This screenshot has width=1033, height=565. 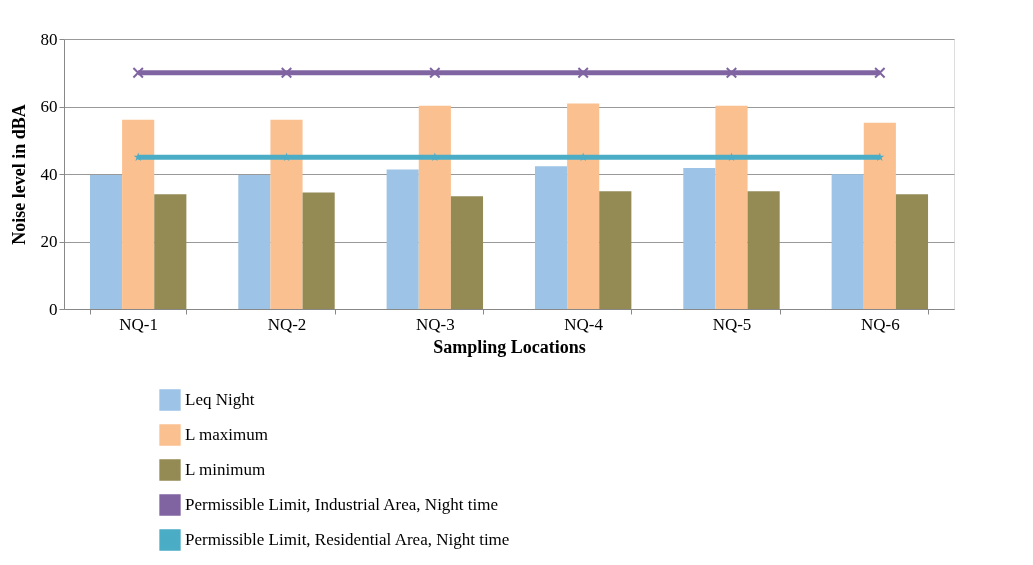 I want to click on legend-label: Permissible Limit, Residential Area, Night time, so click(x=347, y=539).